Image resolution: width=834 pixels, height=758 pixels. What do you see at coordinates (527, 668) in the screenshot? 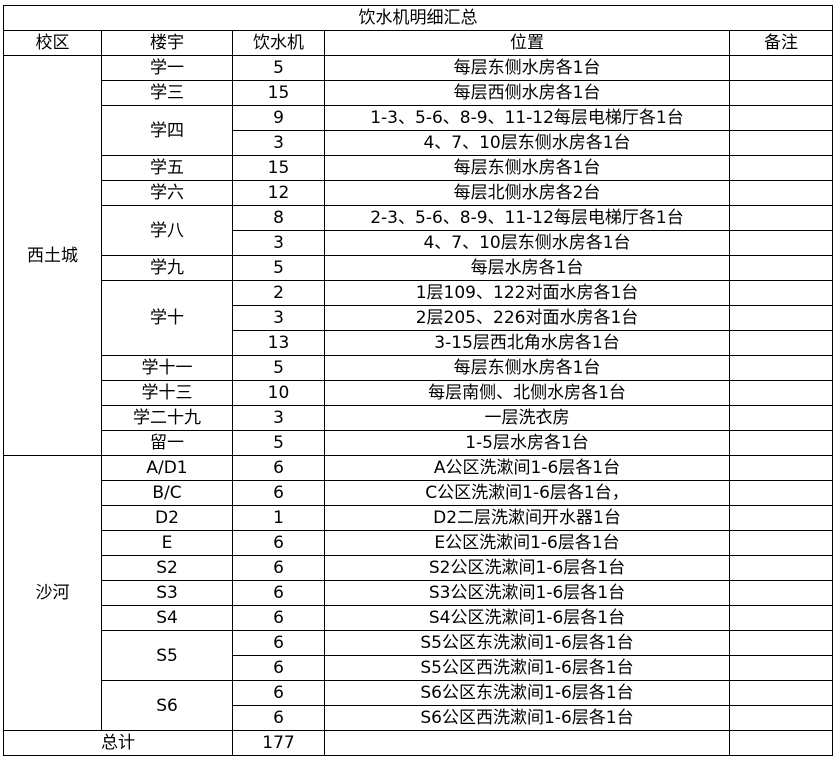
I see `location-cell: S5公区西洗漱间1-6层各1台` at bounding box center [527, 668].